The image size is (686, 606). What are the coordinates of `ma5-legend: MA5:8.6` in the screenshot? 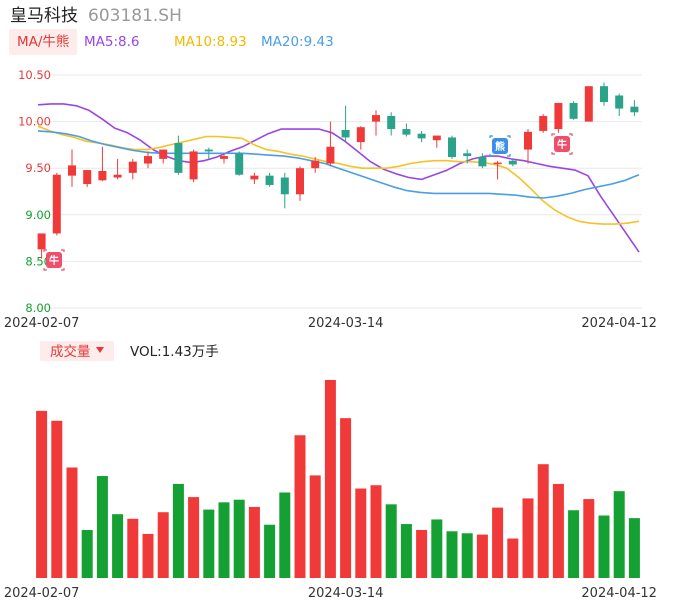 It's located at (112, 42).